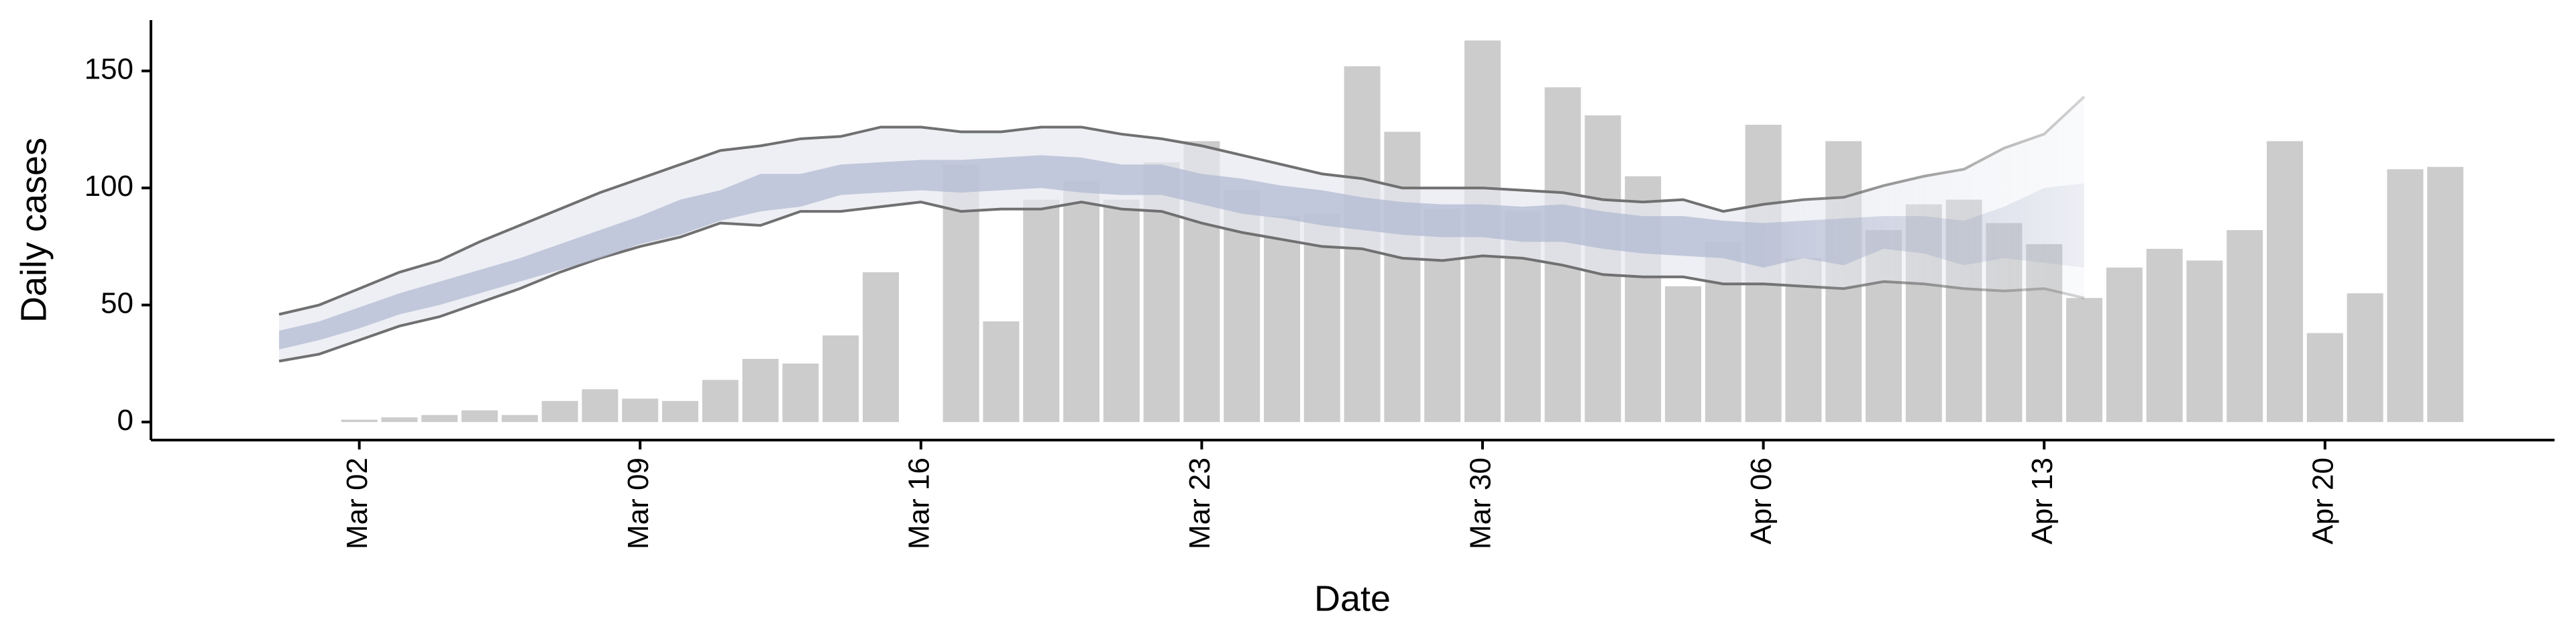 The height and width of the screenshot is (644, 2576). I want to click on y-axis-title: Daily cases, so click(33, 230).